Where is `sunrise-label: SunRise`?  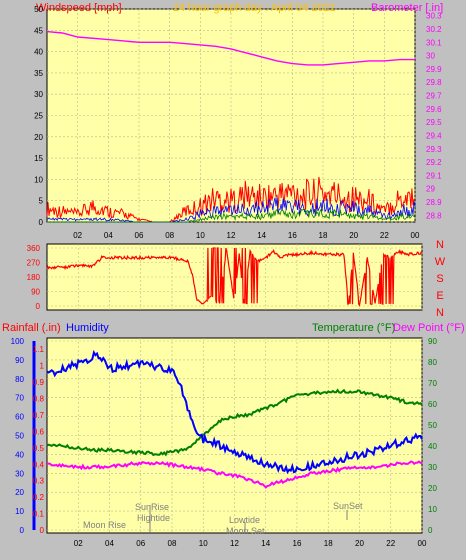 sunrise-label: SunRise is located at coordinates (152, 507).